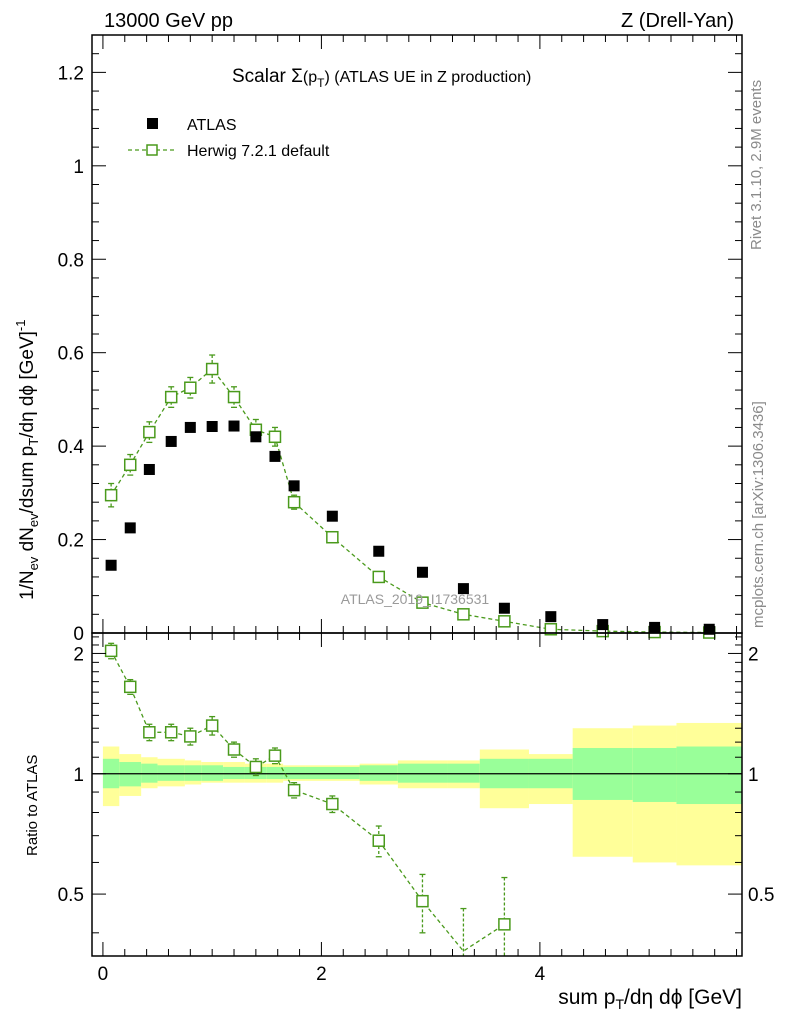  Describe the element at coordinates (321, 83) in the screenshot. I see `title-sub: T` at that location.